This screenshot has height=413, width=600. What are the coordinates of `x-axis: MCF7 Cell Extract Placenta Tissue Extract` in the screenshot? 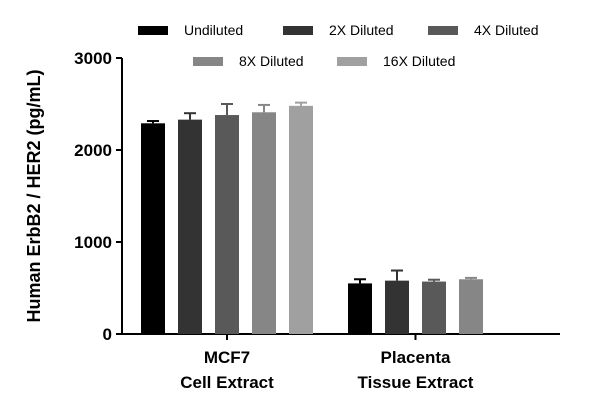 It's located at (341, 362).